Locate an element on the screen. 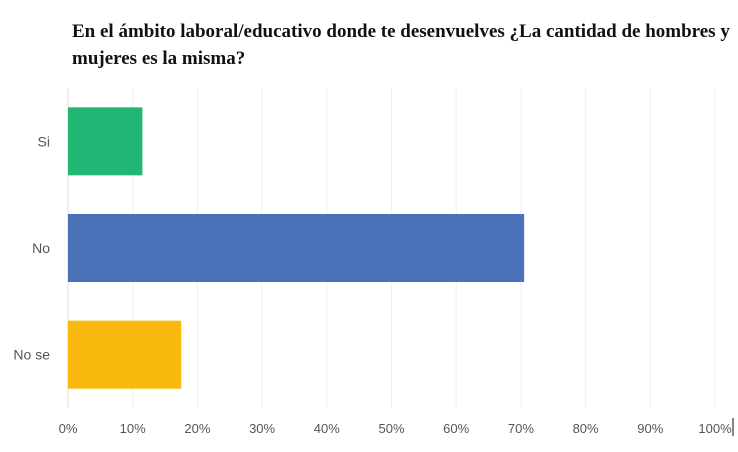 The width and height of the screenshot is (738, 452). x-tick-label: 90% is located at coordinates (650, 428).